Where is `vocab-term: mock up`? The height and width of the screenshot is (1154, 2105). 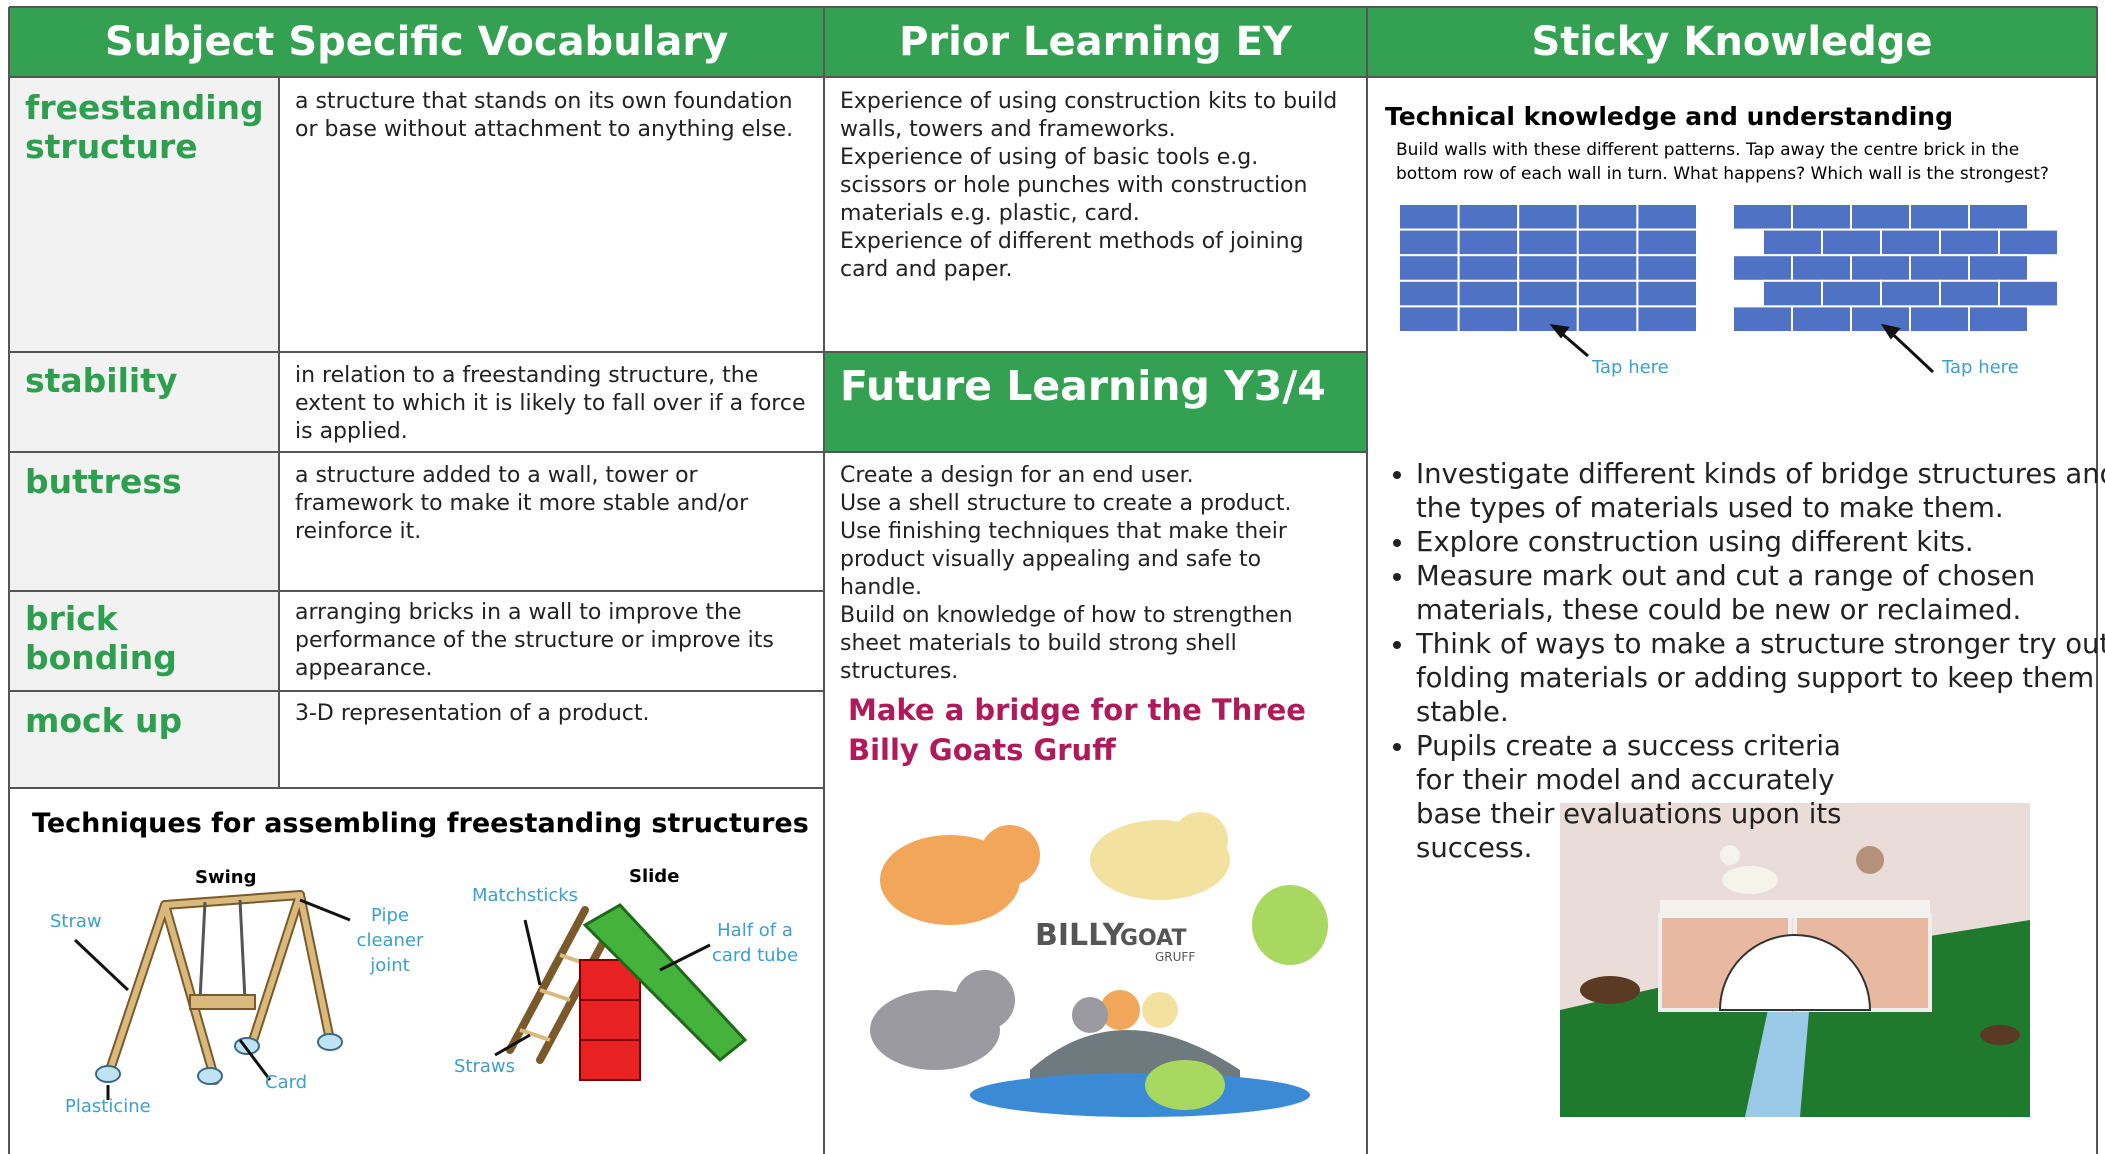
vocab-term: mock up is located at coordinates (104, 720).